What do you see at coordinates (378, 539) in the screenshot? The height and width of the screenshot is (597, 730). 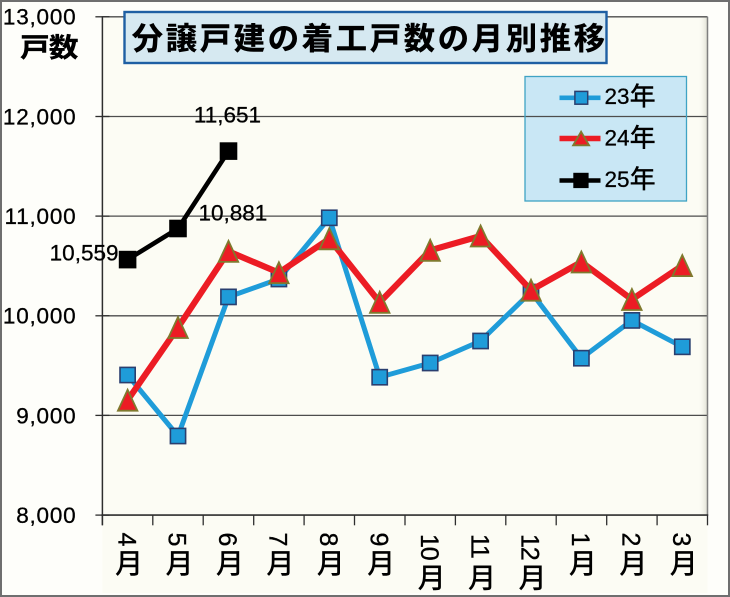 I see `svg-text: 9` at bounding box center [378, 539].